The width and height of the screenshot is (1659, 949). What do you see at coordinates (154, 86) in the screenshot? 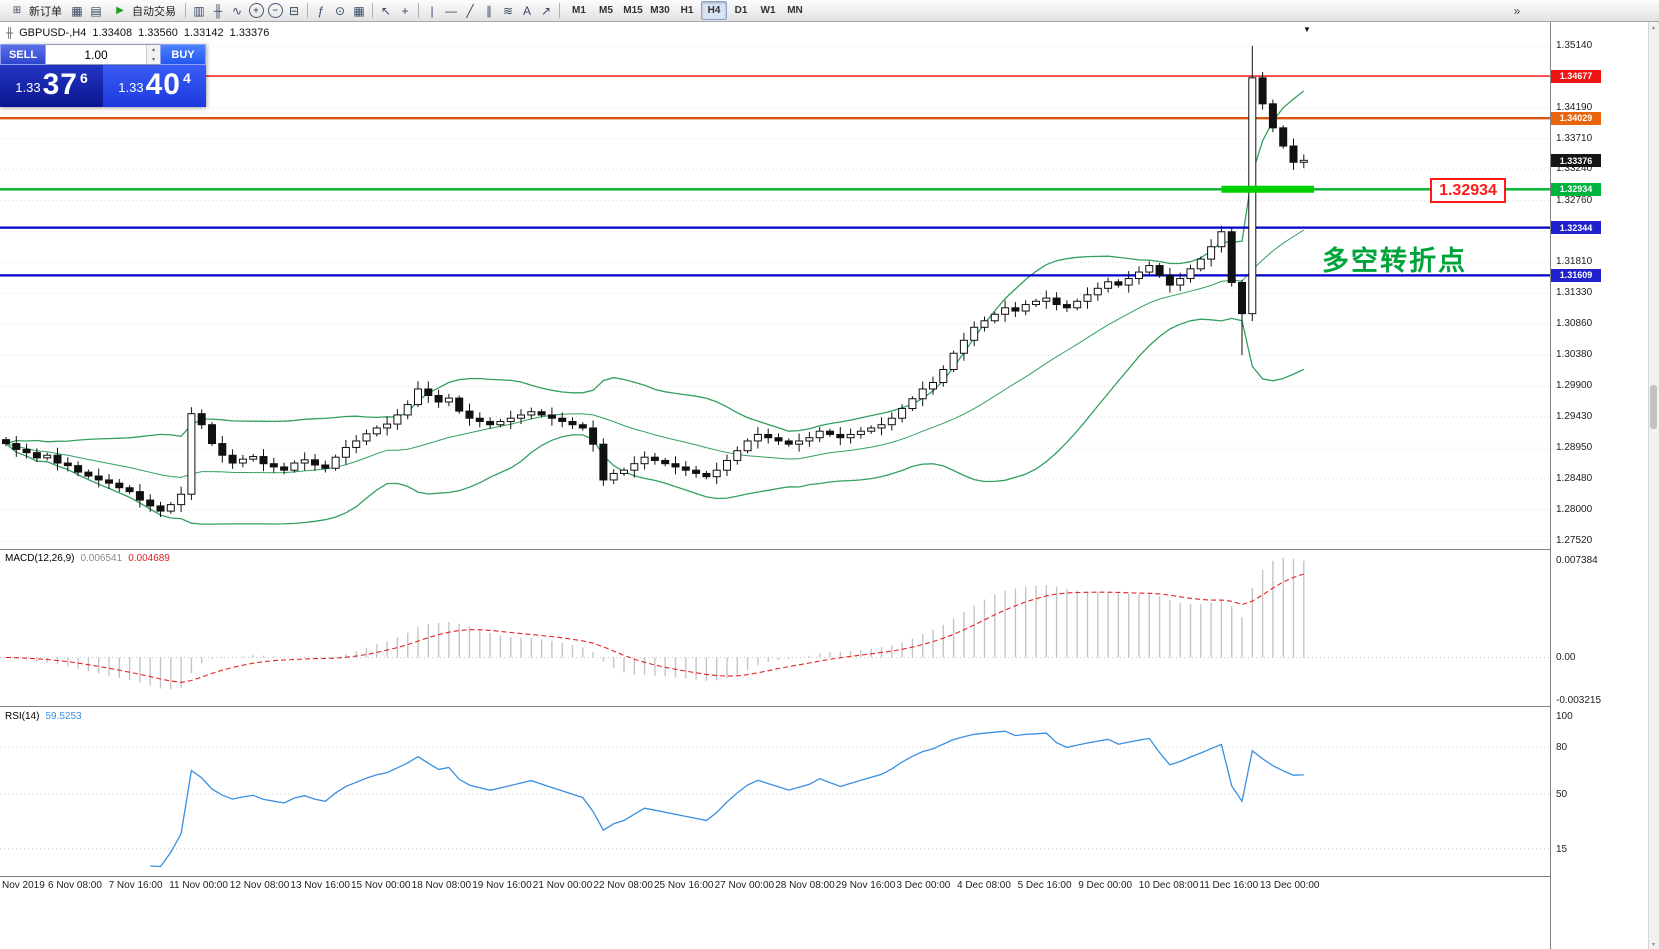
I see `buy-price-button: 1.33 40 4` at bounding box center [154, 86].